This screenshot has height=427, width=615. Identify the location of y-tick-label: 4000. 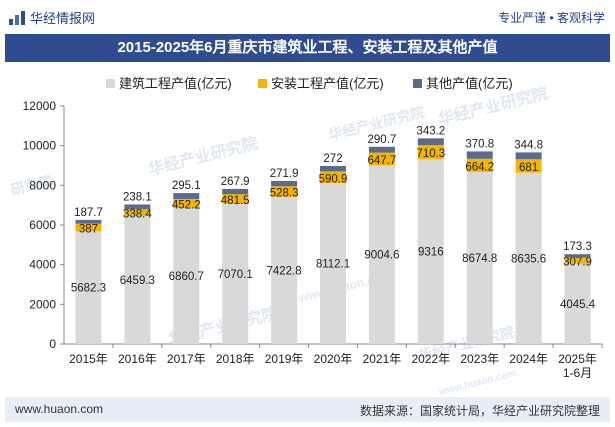
(42, 265).